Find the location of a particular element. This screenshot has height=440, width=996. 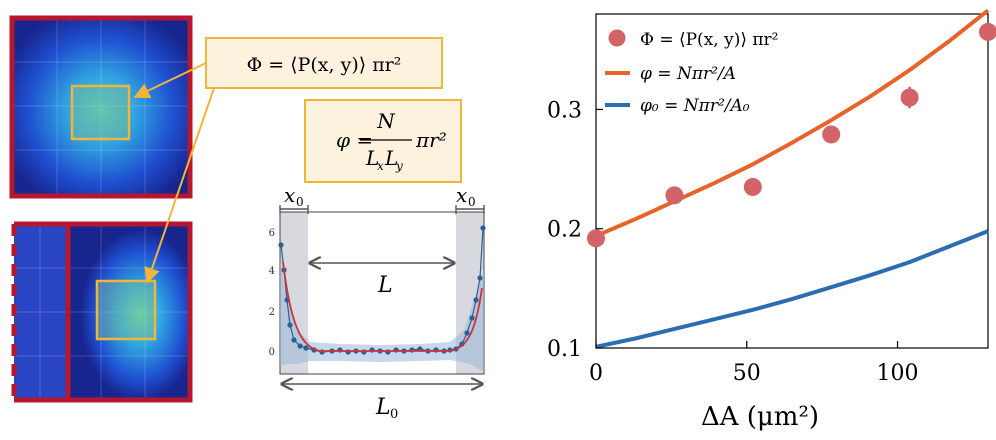

density-heatmap-bottom is located at coordinates (102, 312).